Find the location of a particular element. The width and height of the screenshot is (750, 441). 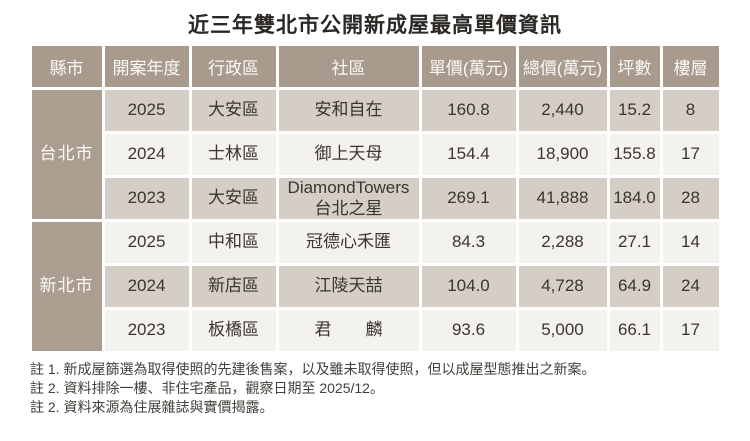

header-year: 開案年度 is located at coordinates (146, 66).